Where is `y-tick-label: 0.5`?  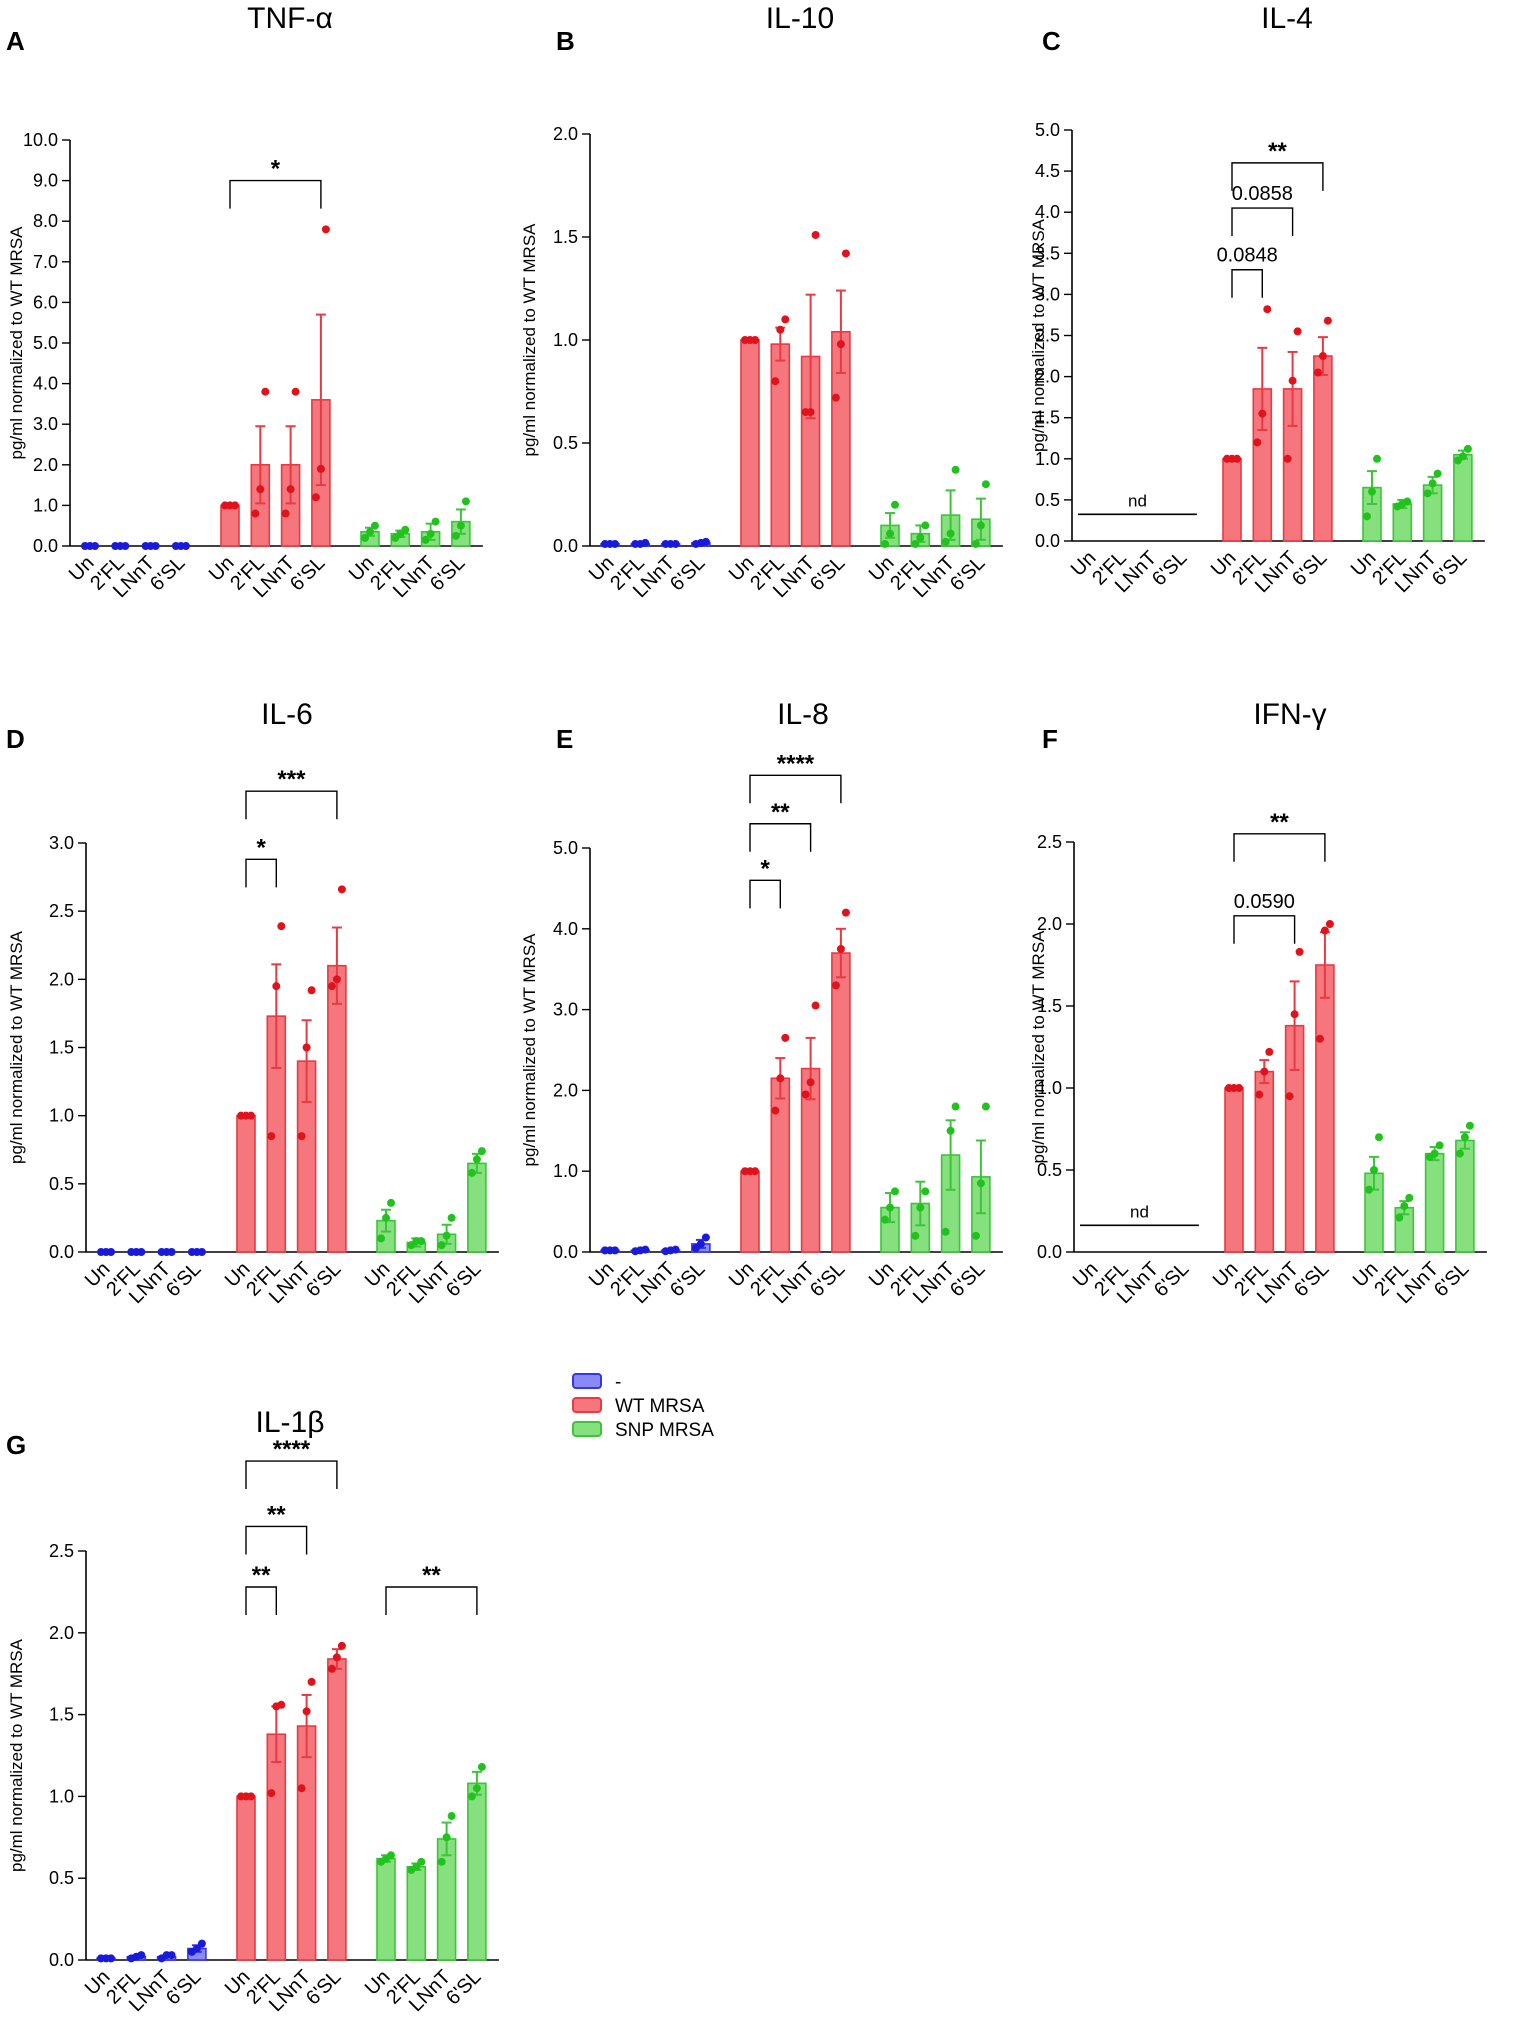
y-tick-label: 0.5 is located at coordinates (61, 1878).